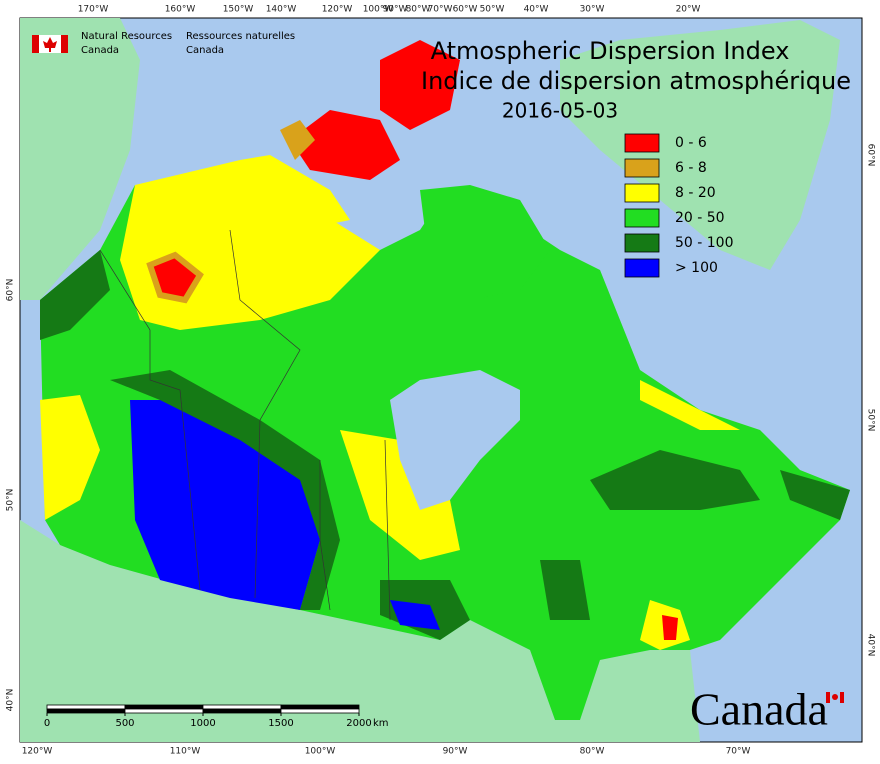 The image size is (880, 764). I want to click on zone-red-nwt, so click(175, 277).